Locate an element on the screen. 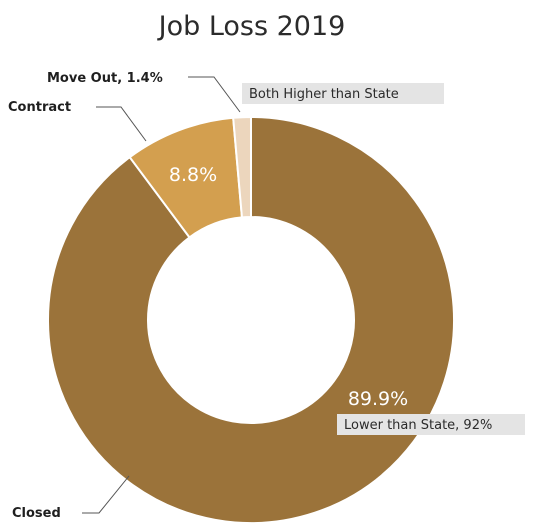  leader-move-out is located at coordinates (214, 94).